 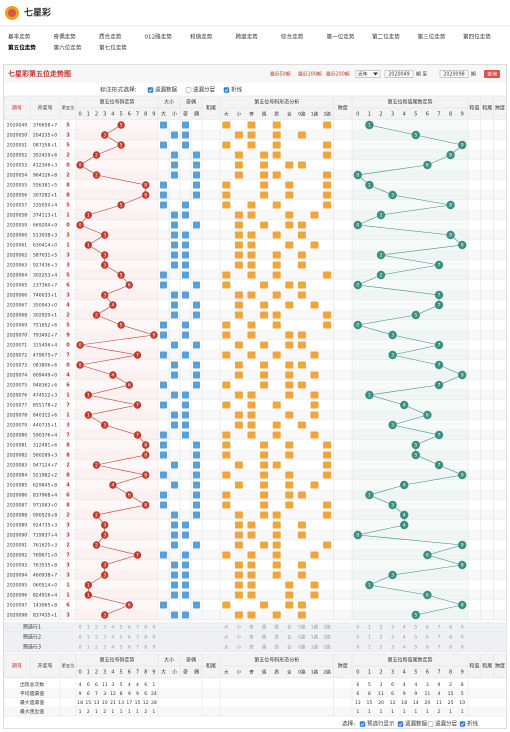 What do you see at coordinates (369, 694) in the screenshot?
I see `stats-value: 8` at bounding box center [369, 694].